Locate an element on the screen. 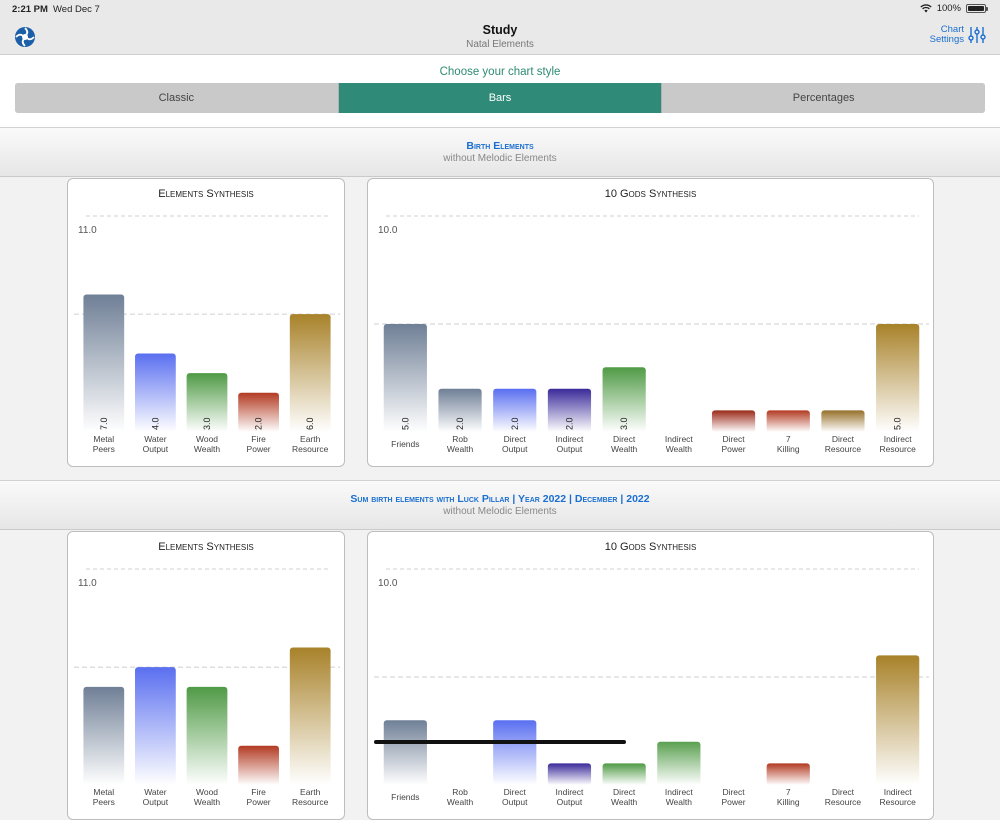 The height and width of the screenshot is (820, 1000). page-subtitle: Natal Elements is located at coordinates (500, 44).